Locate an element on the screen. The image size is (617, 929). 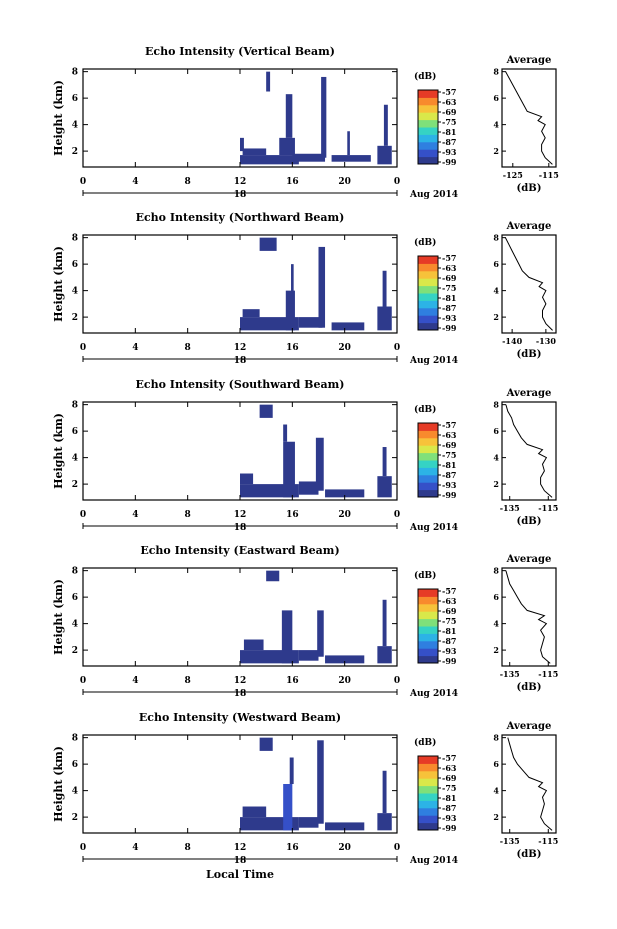
panel-title: Echo Intensity (Northward Beam) is located at coordinates (240, 217).